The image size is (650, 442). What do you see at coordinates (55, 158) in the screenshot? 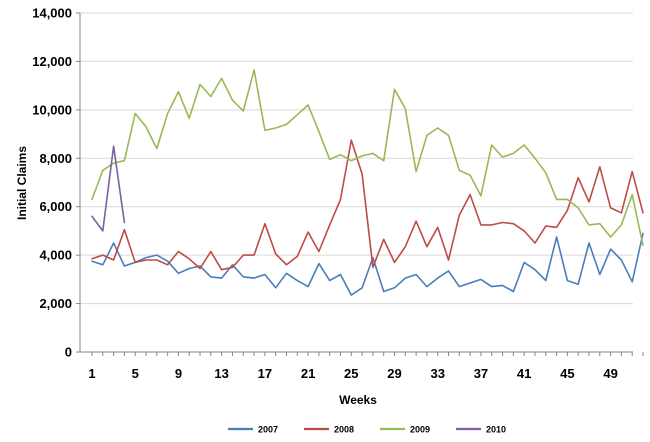
I see `y-tick-label: 8,000` at bounding box center [55, 158].